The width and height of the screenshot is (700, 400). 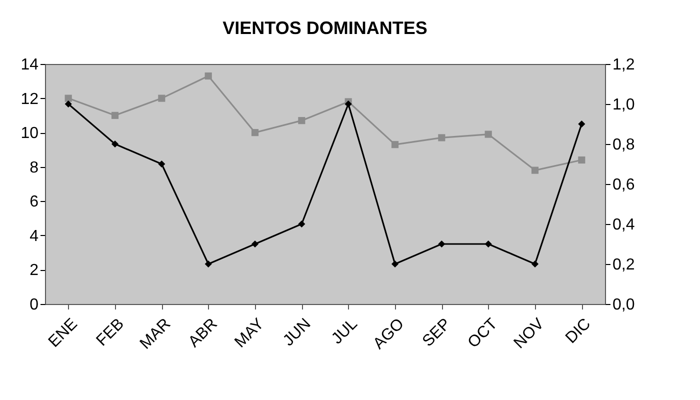 I want to click on y-tick-label: 6, so click(x=34, y=202).